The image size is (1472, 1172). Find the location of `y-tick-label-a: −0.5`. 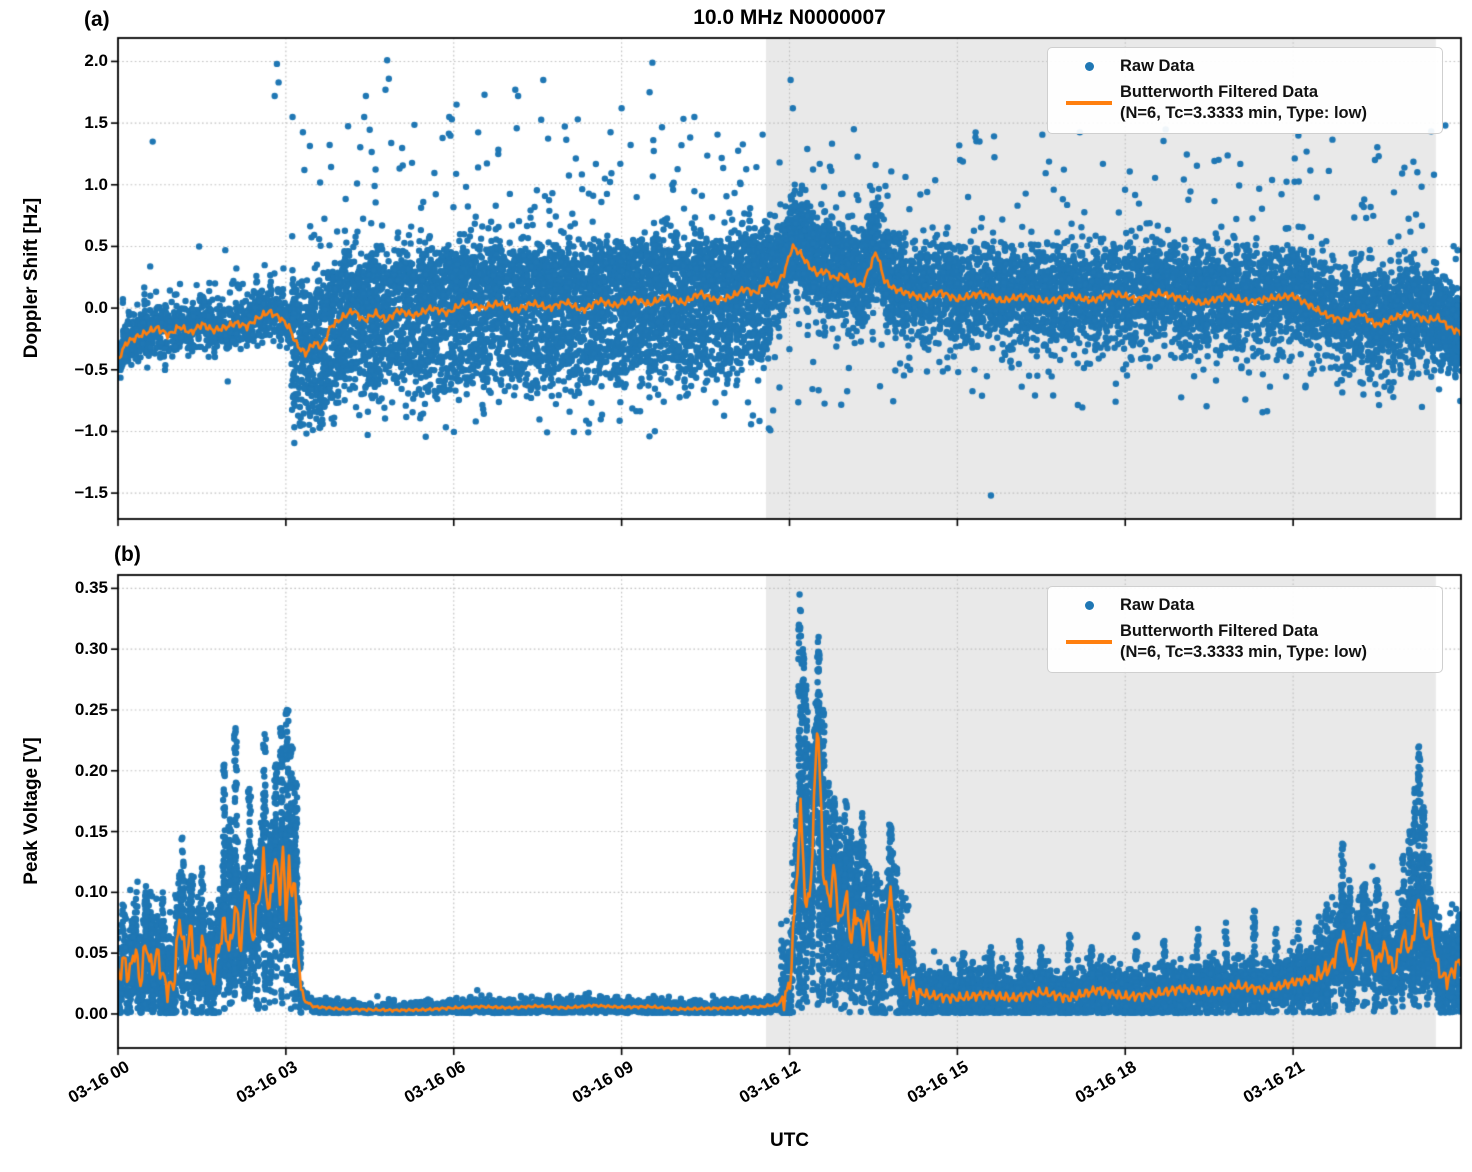

y-tick-label-a: −0.5 is located at coordinates (91, 369).